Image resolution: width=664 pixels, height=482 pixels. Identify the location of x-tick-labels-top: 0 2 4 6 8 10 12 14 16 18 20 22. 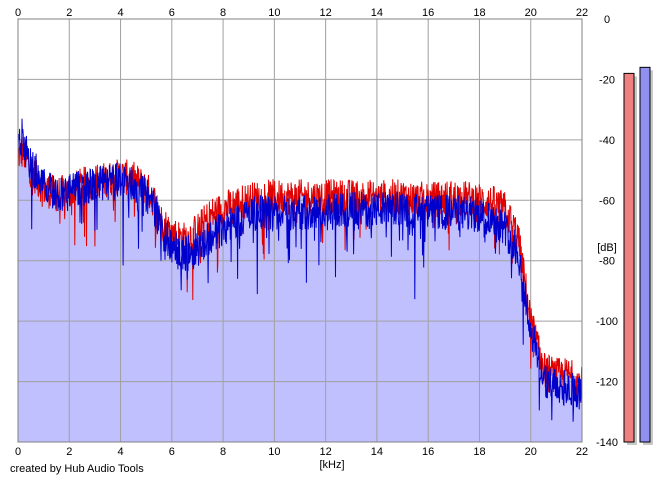
(301, 13).